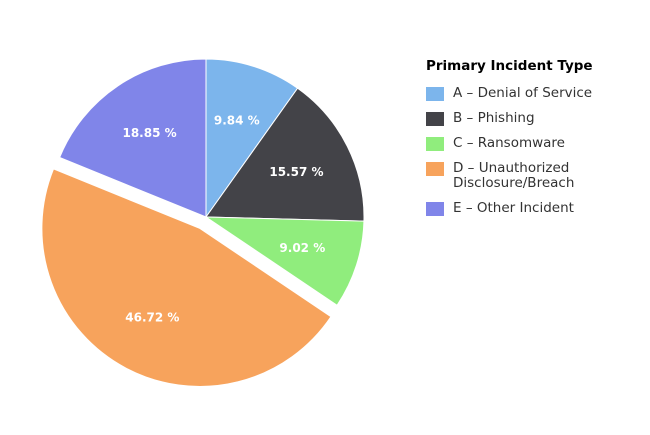 The width and height of the screenshot is (650, 435). I want to click on legend-item-a: A – Denial of Service, so click(536, 93).